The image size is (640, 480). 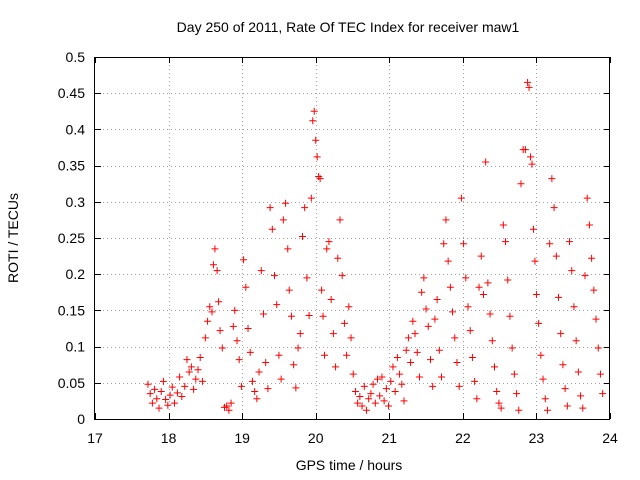 What do you see at coordinates (76, 202) in the screenshot?
I see `y-tick-label: 0.3` at bounding box center [76, 202].